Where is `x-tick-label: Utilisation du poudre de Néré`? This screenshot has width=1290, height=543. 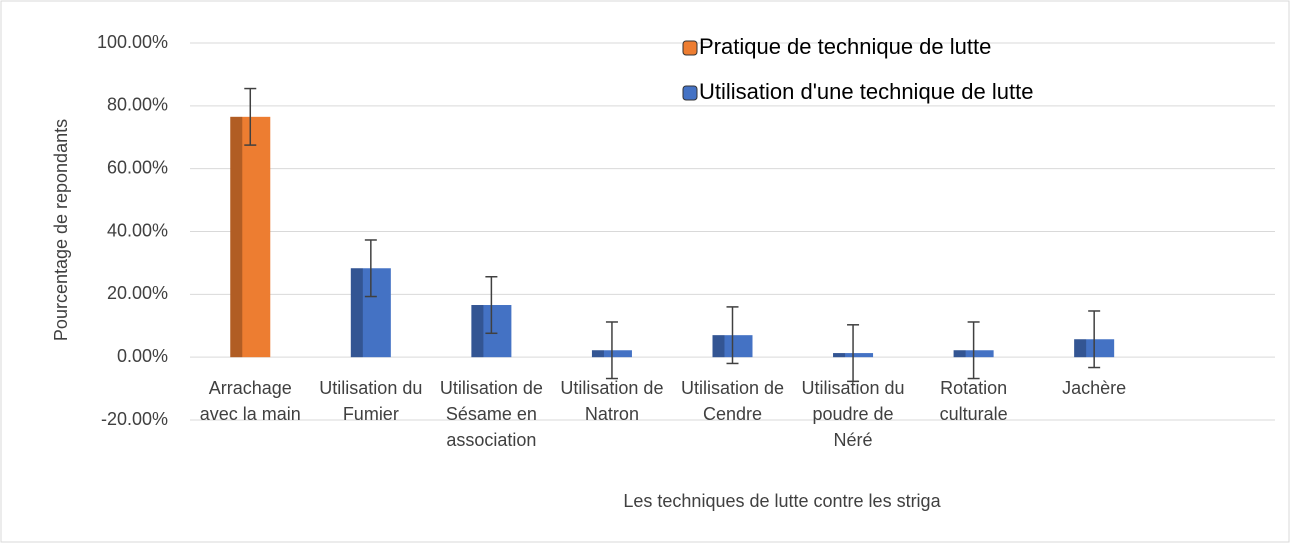
x-tick-label: Utilisation du poudre de Néré is located at coordinates (853, 414).